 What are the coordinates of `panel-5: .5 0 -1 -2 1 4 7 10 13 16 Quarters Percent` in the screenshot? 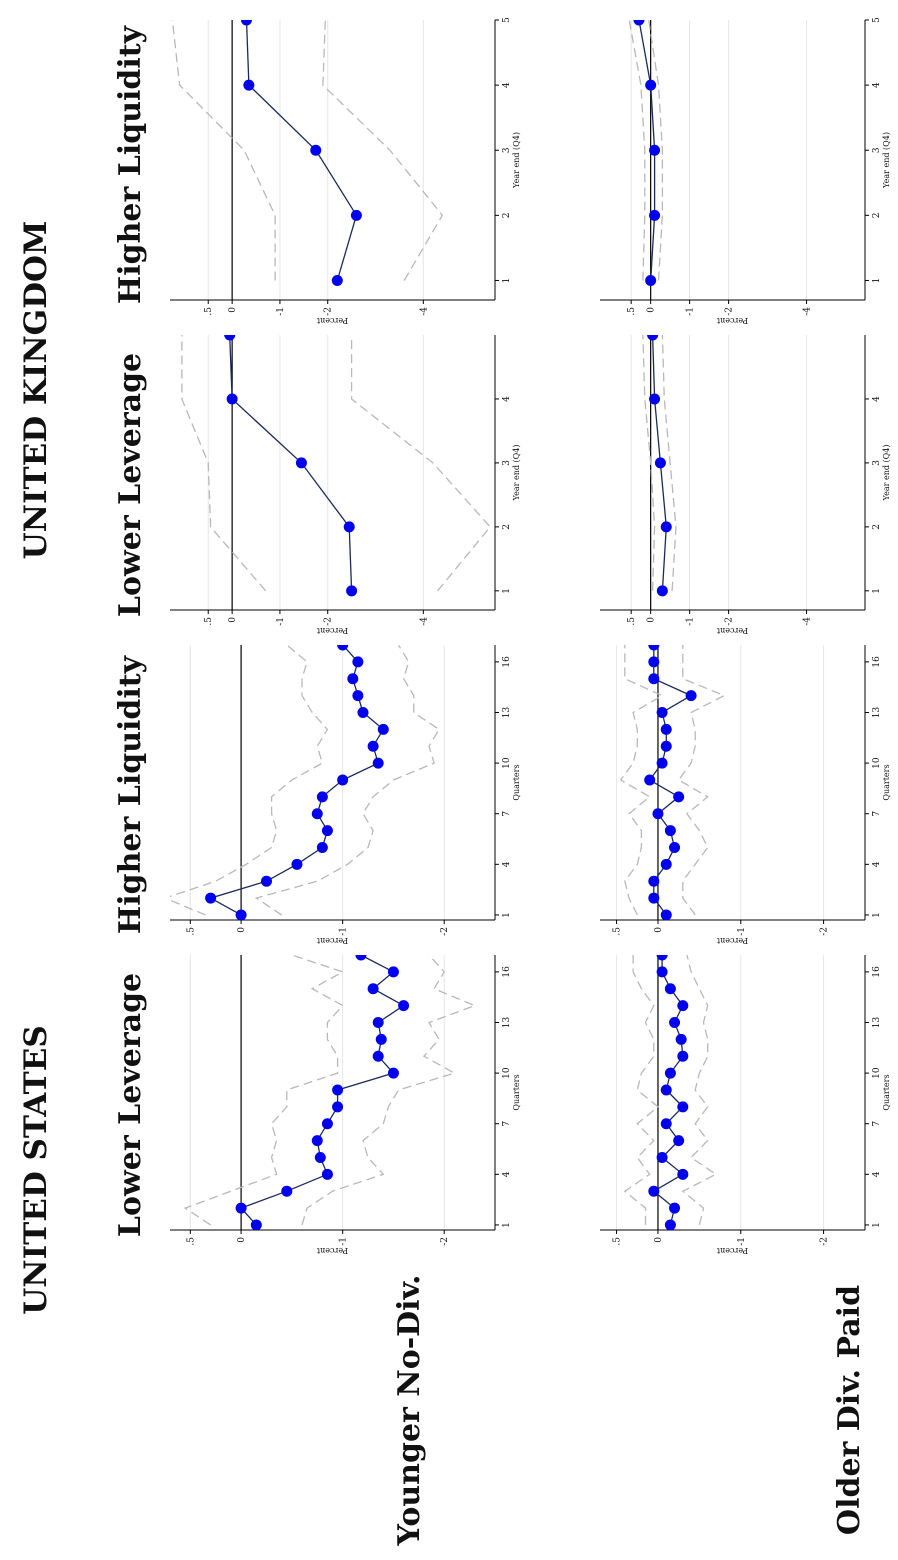 It's located at (745, 1105).